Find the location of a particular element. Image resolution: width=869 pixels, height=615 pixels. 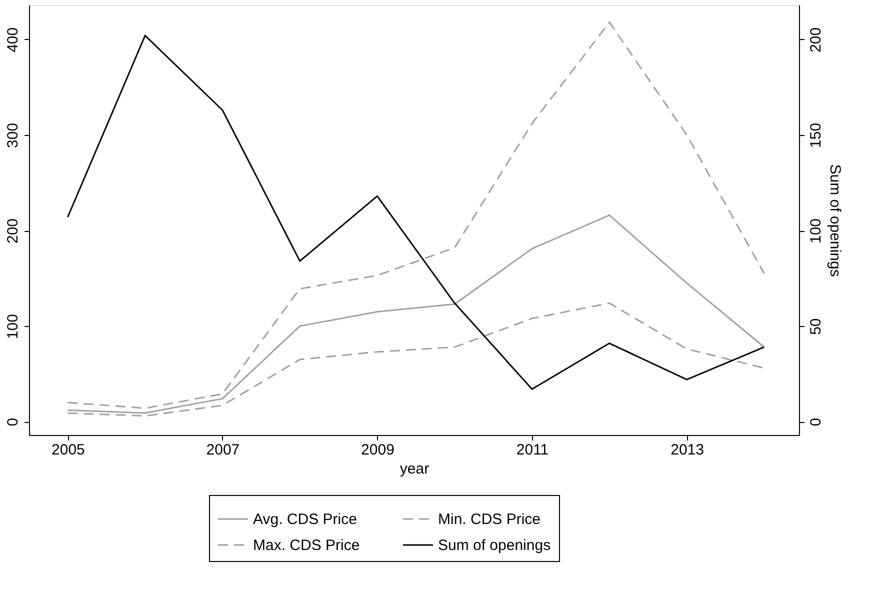

y2-tick-label: 50 is located at coordinates (816, 326).